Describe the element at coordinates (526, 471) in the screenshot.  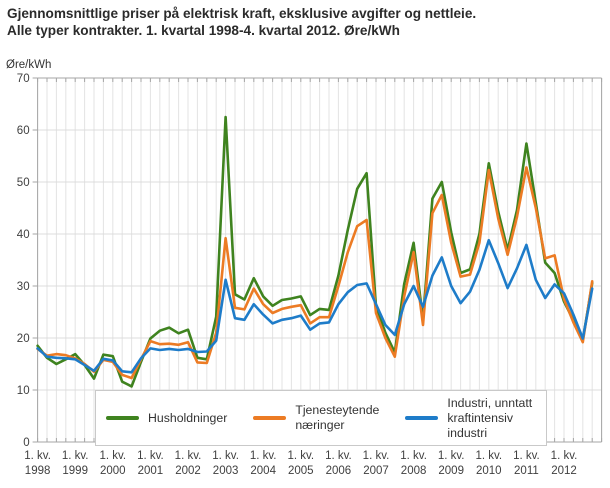
I see `svg-text: 2011` at that location.